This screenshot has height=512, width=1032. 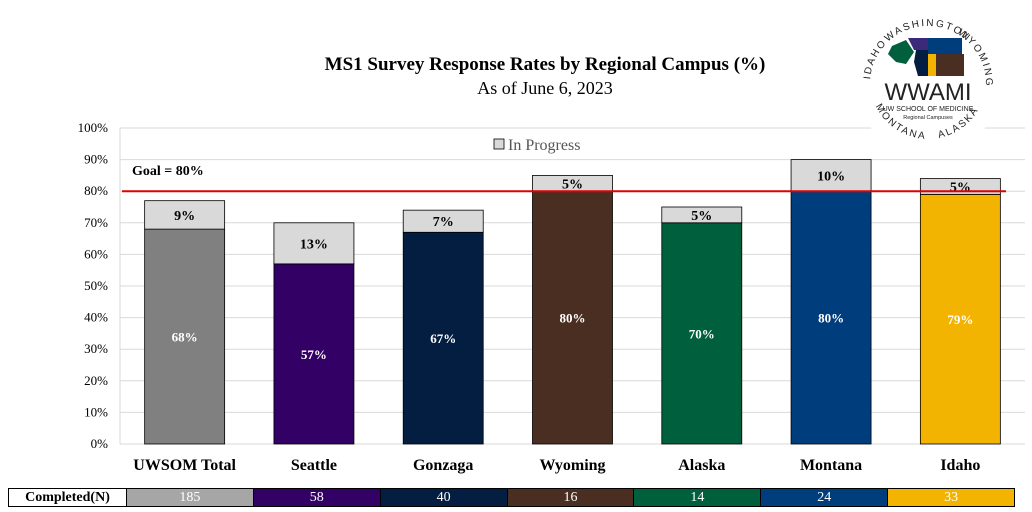 What do you see at coordinates (100, 443) in the screenshot?
I see `y-tick-label: 0%` at bounding box center [100, 443].